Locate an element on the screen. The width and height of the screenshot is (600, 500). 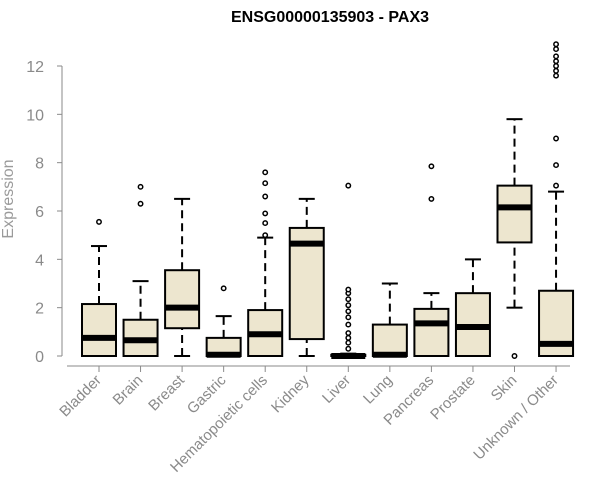
box-bladder is located at coordinates (99, 287).